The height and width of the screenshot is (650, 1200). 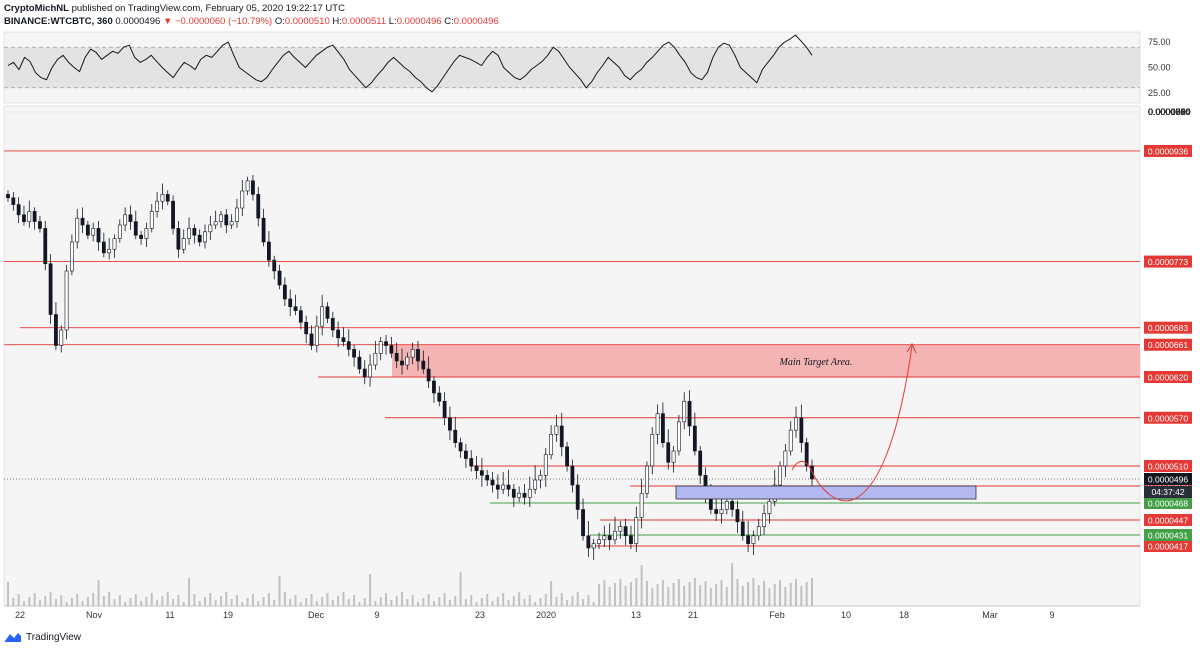 What do you see at coordinates (1168, 492) in the screenshot?
I see `countdown-badge` at bounding box center [1168, 492].